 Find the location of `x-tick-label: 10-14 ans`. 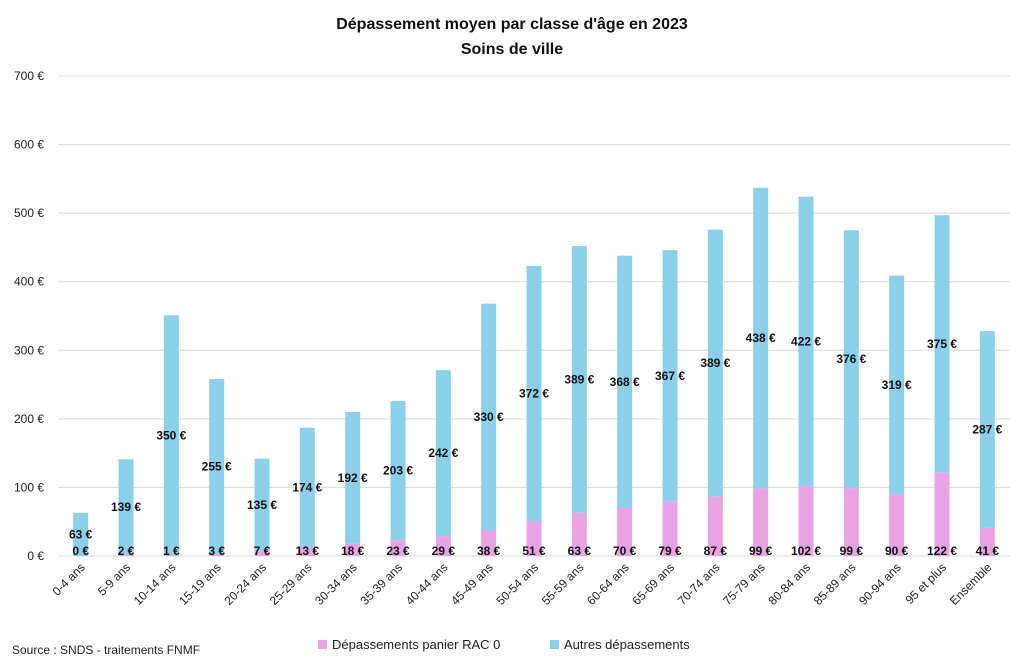

x-tick-label: 10-14 ans is located at coordinates (155, 584).